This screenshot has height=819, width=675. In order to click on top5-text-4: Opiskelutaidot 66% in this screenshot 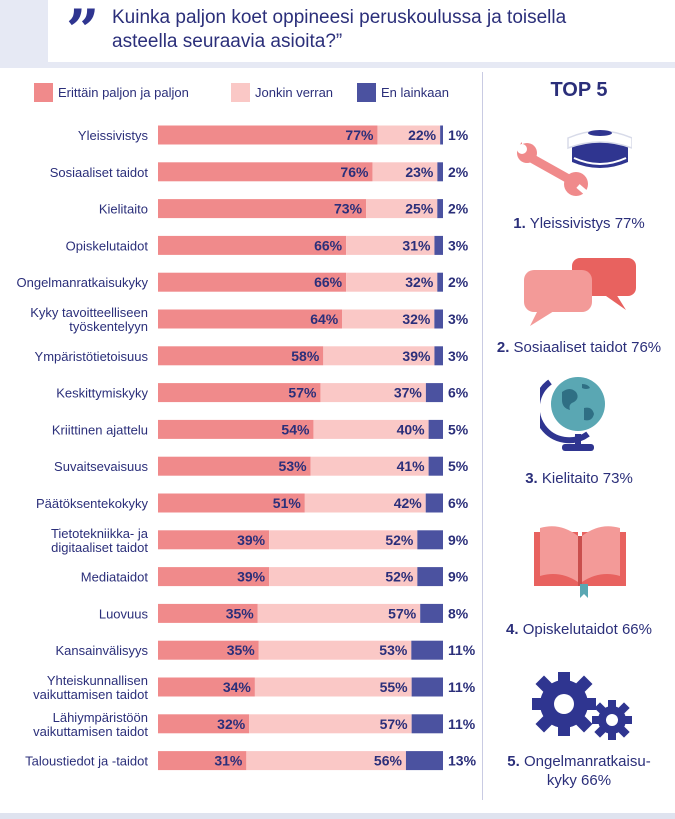, I will do `click(587, 629)`.